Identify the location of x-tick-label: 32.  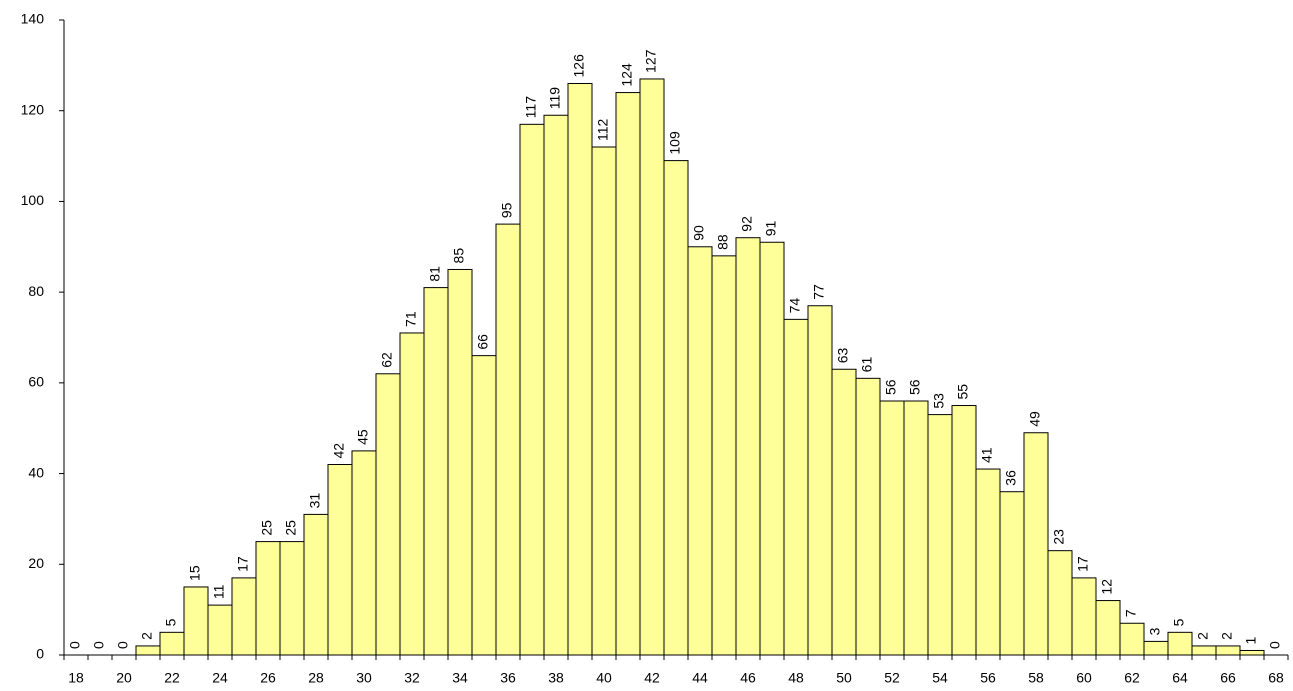
(412, 678).